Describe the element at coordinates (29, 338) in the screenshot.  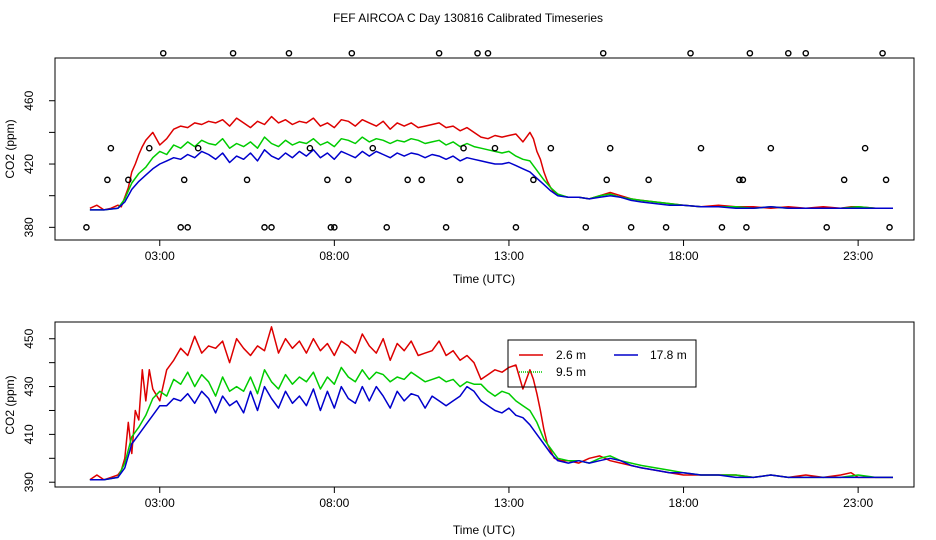
I see `bottom-y-tick-label: 450` at that location.